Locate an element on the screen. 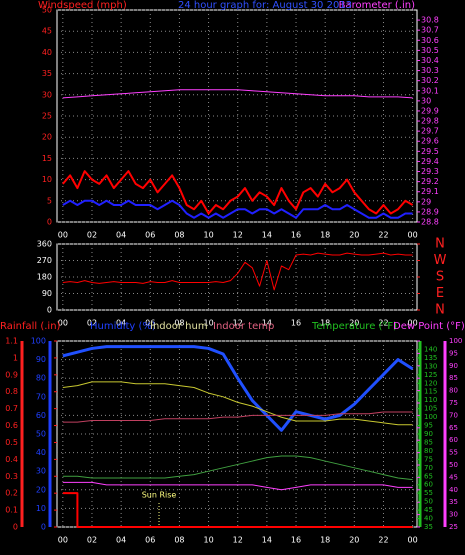 Image resolution: width=465 pixels, height=555 pixels. axis-label: Rainfall (.in) is located at coordinates (30, 326).